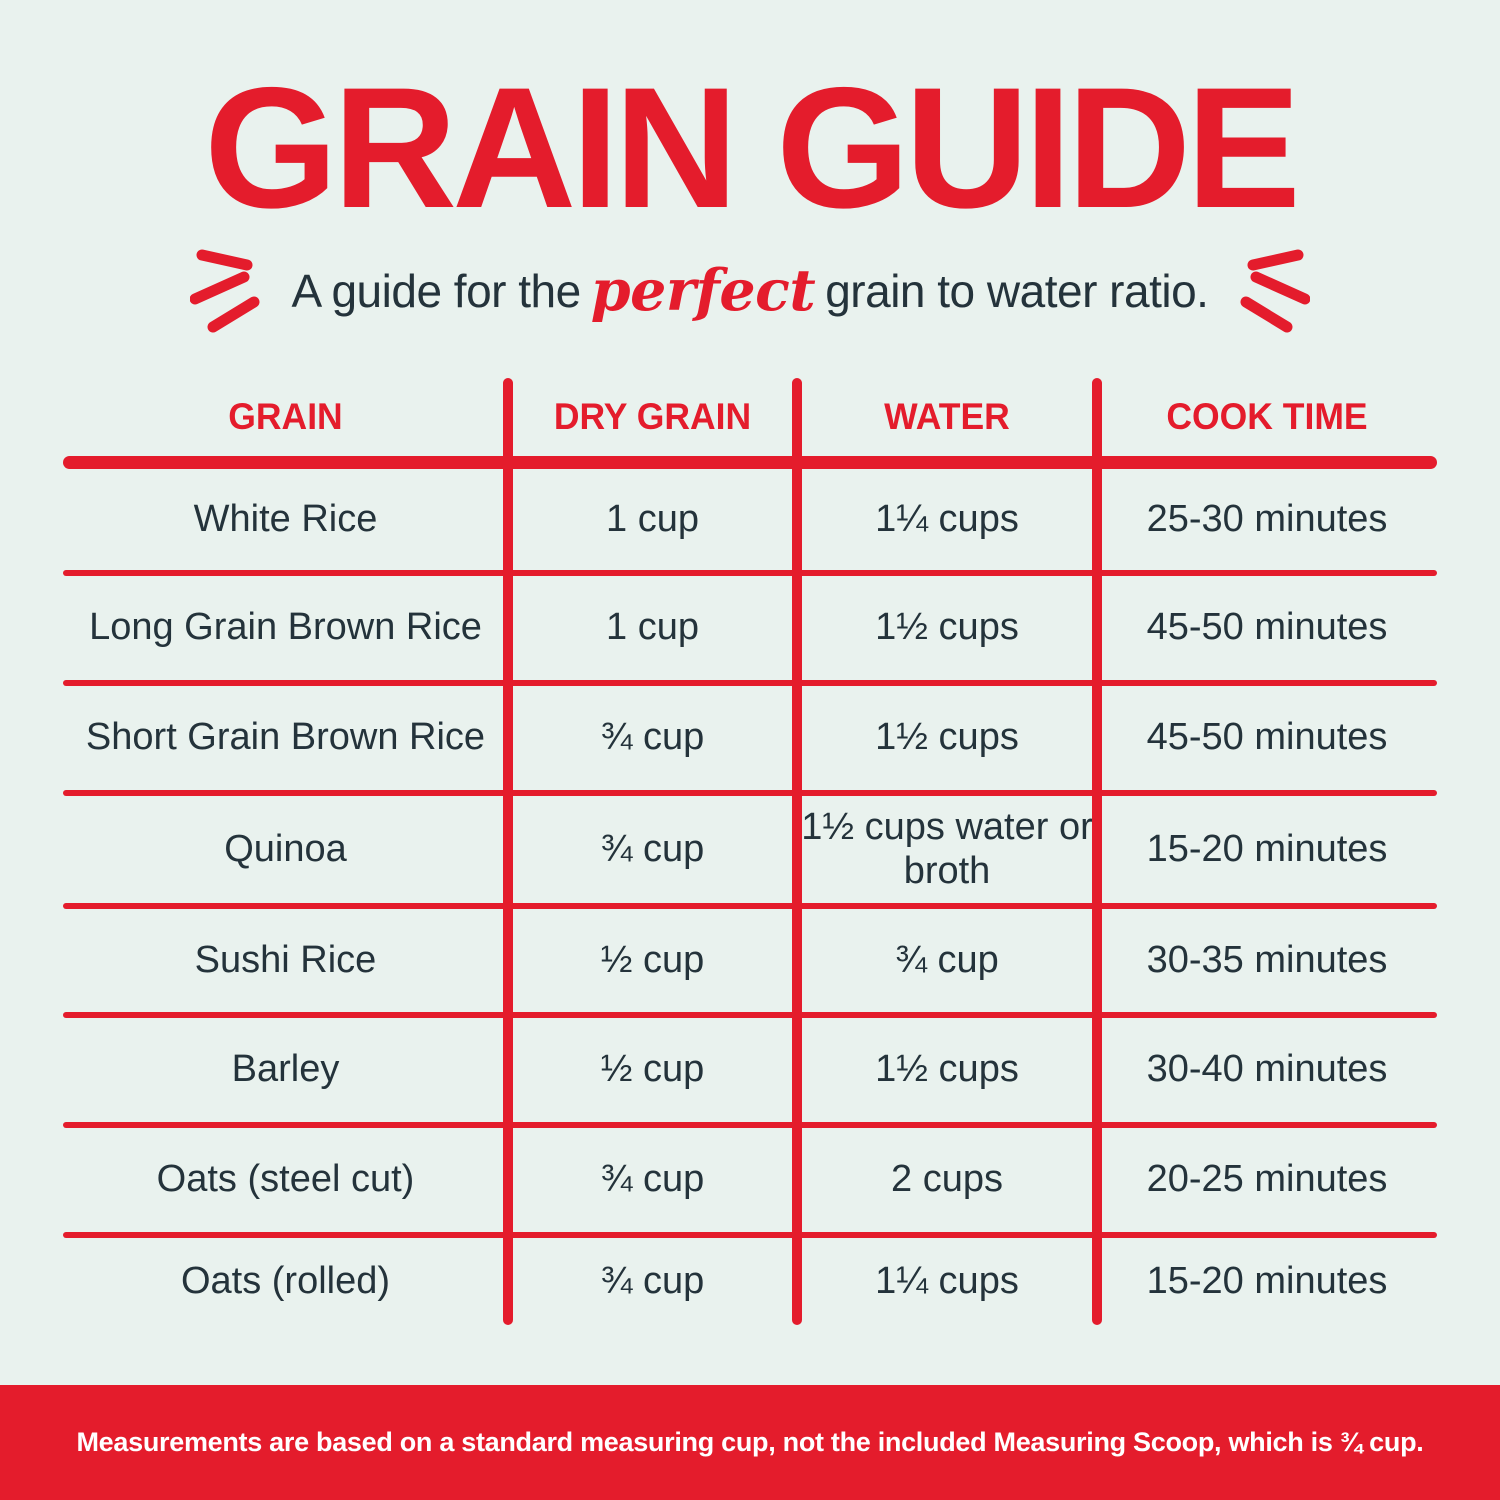  I want to click on grain-cell: Oats (steel cut), so click(285, 1179).